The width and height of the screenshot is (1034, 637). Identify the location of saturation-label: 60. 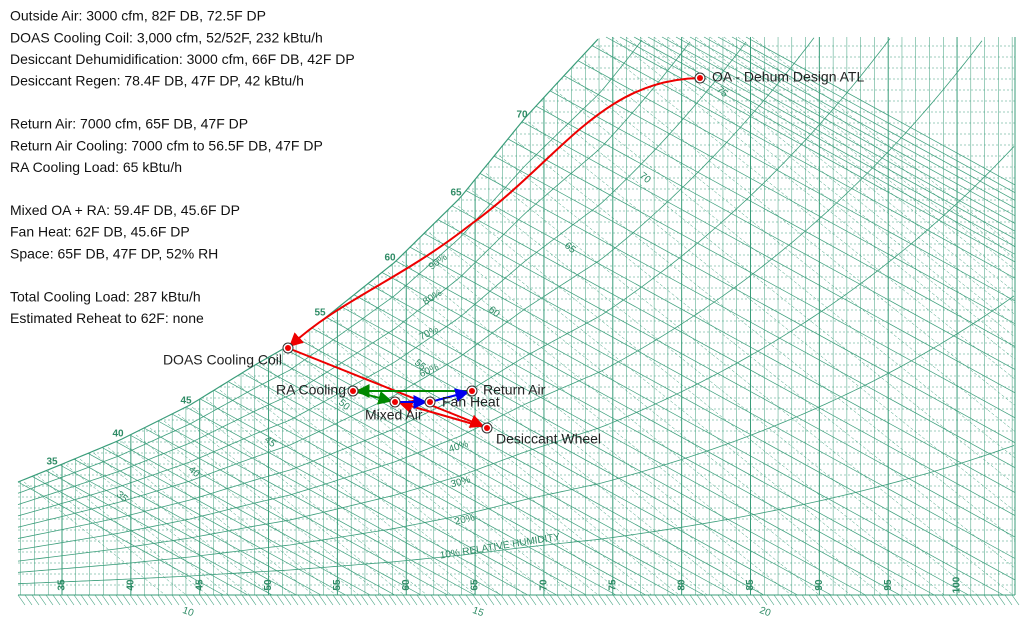
(390, 258).